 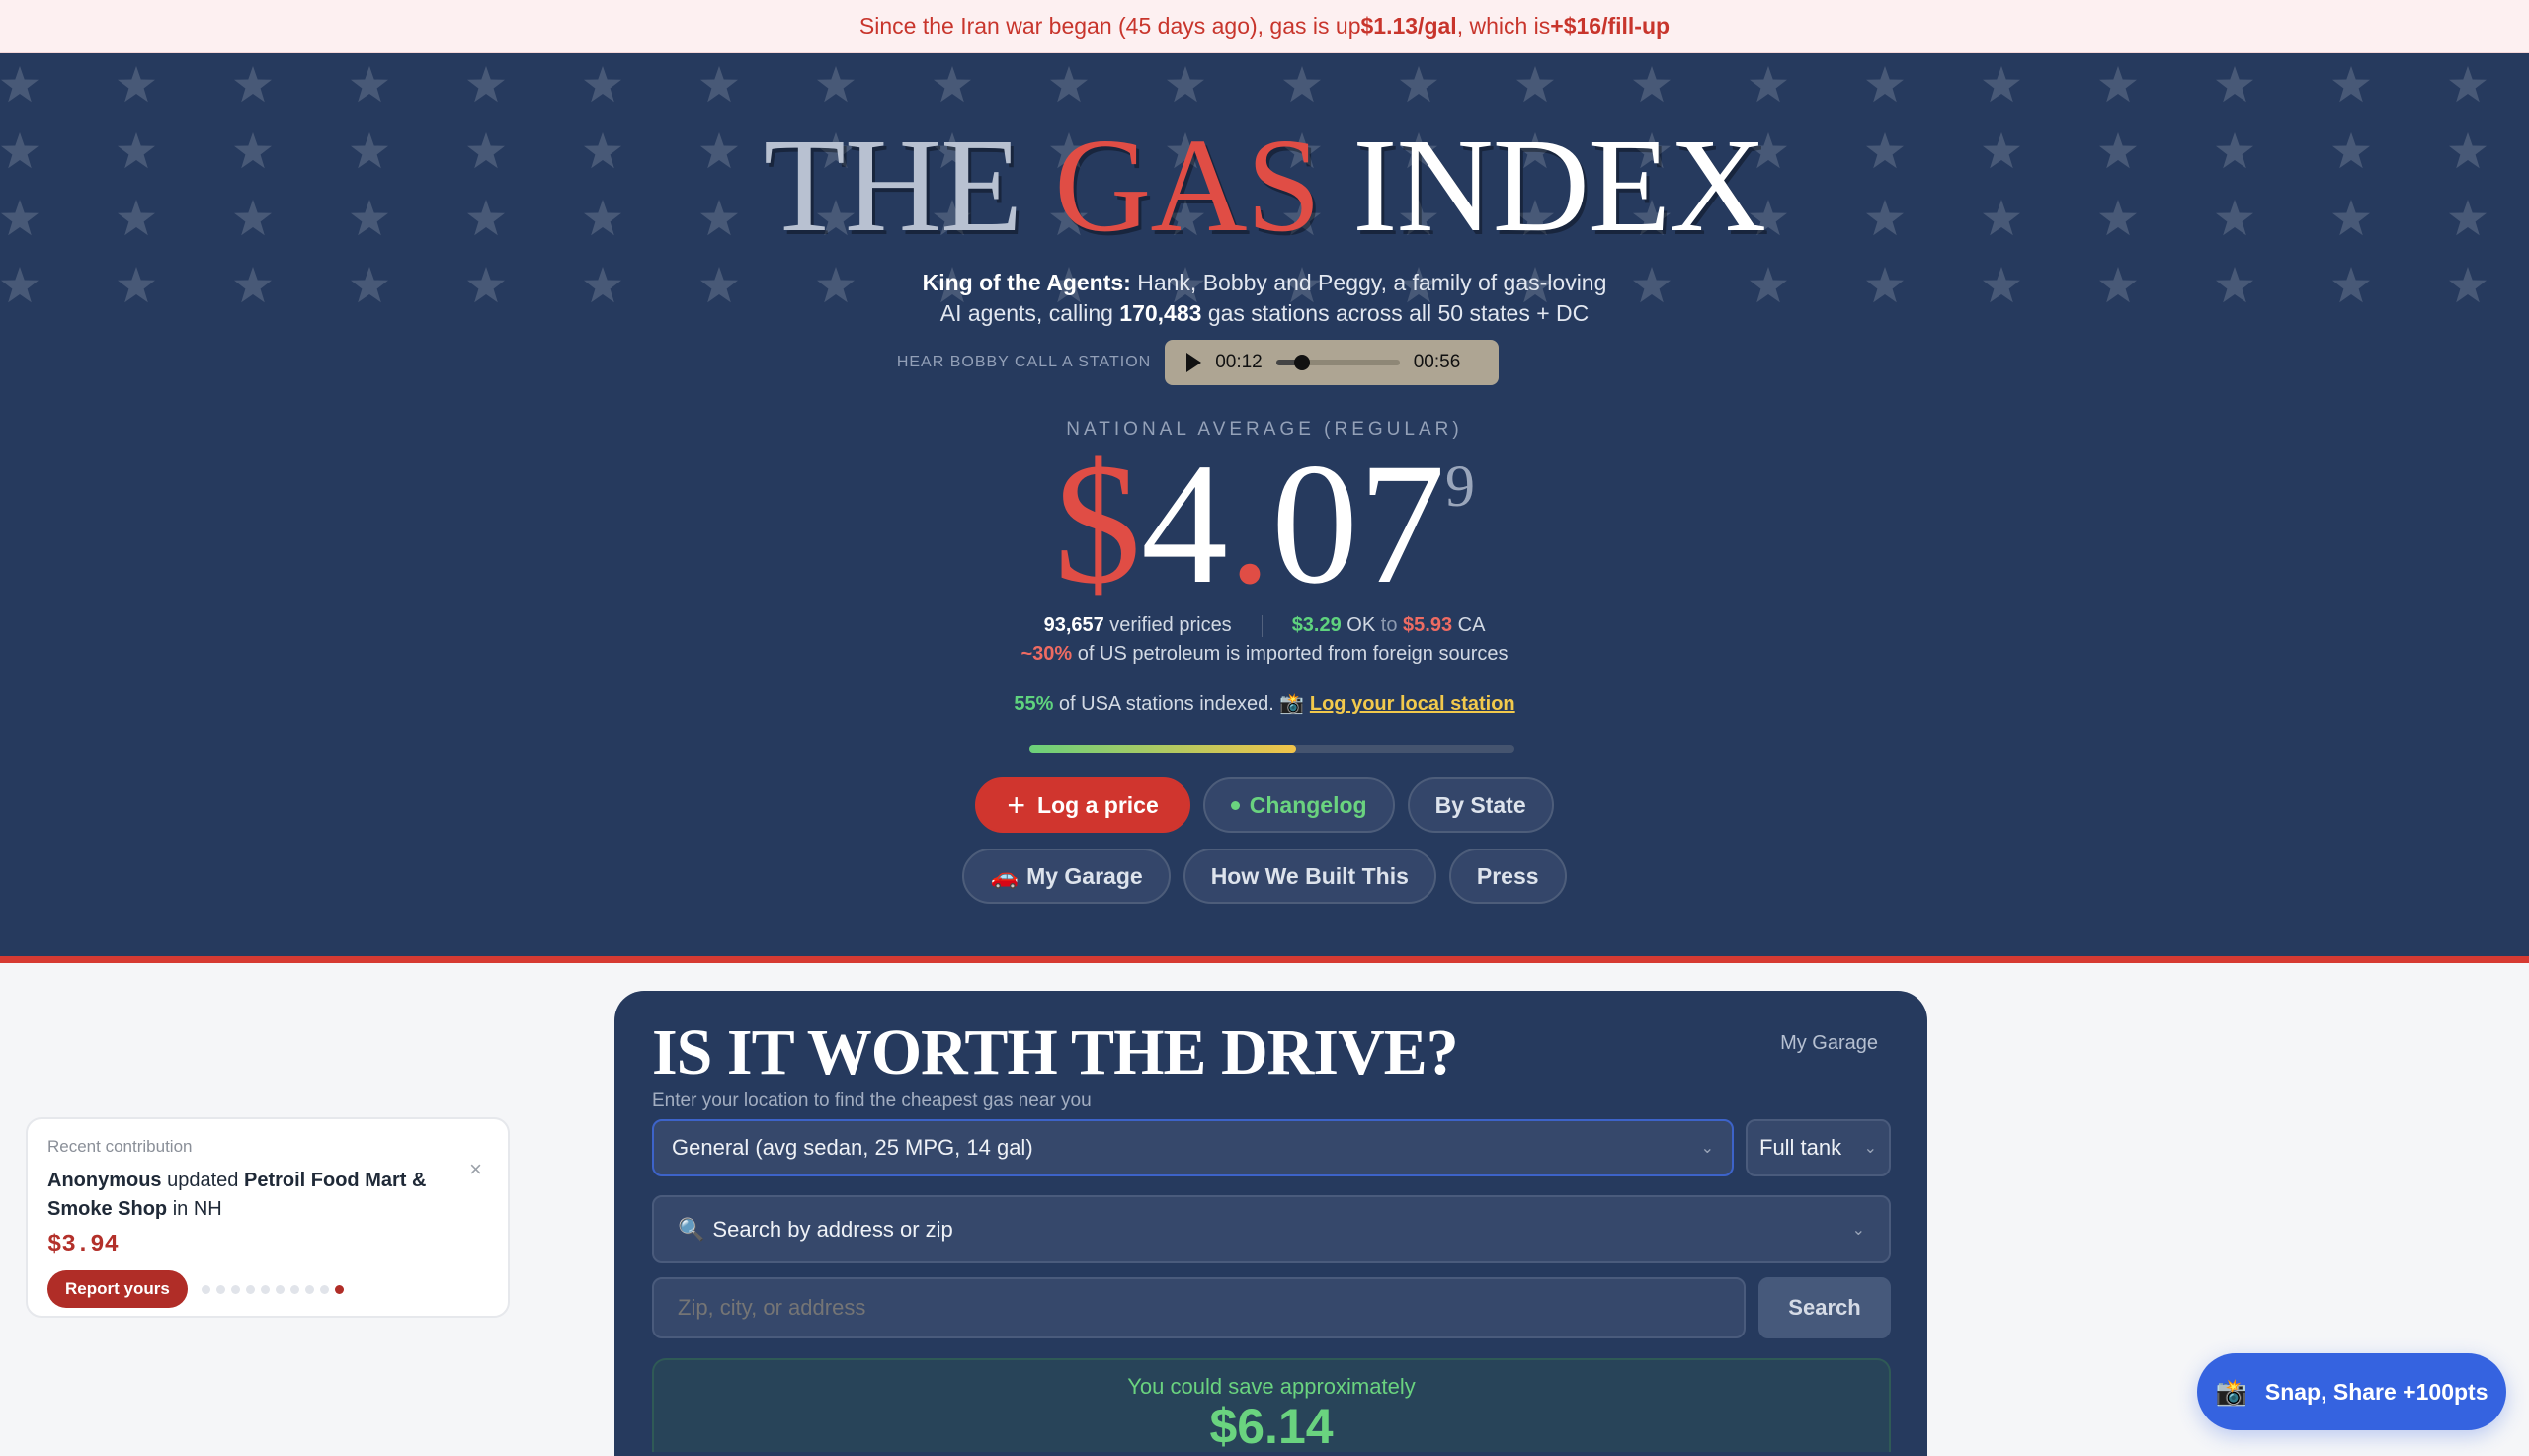 What do you see at coordinates (1160, 313) in the screenshot?
I see `station-count: 170,483` at bounding box center [1160, 313].